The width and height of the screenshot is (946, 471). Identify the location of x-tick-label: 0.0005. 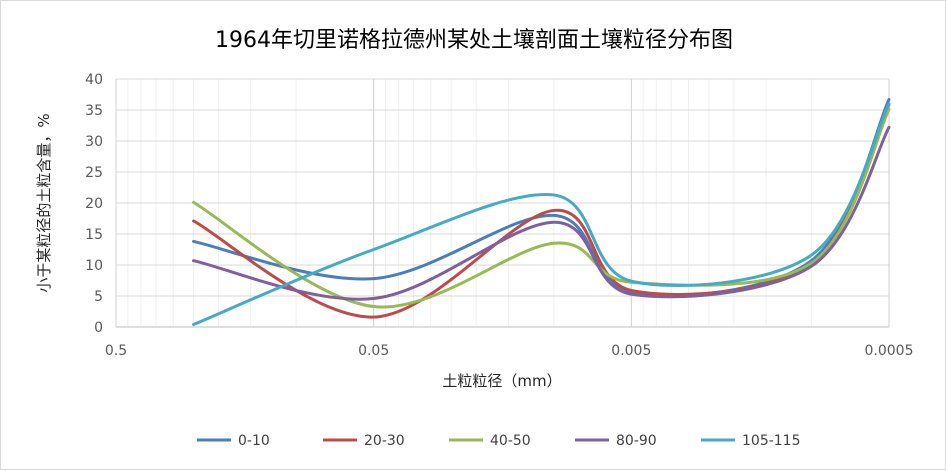
(889, 351).